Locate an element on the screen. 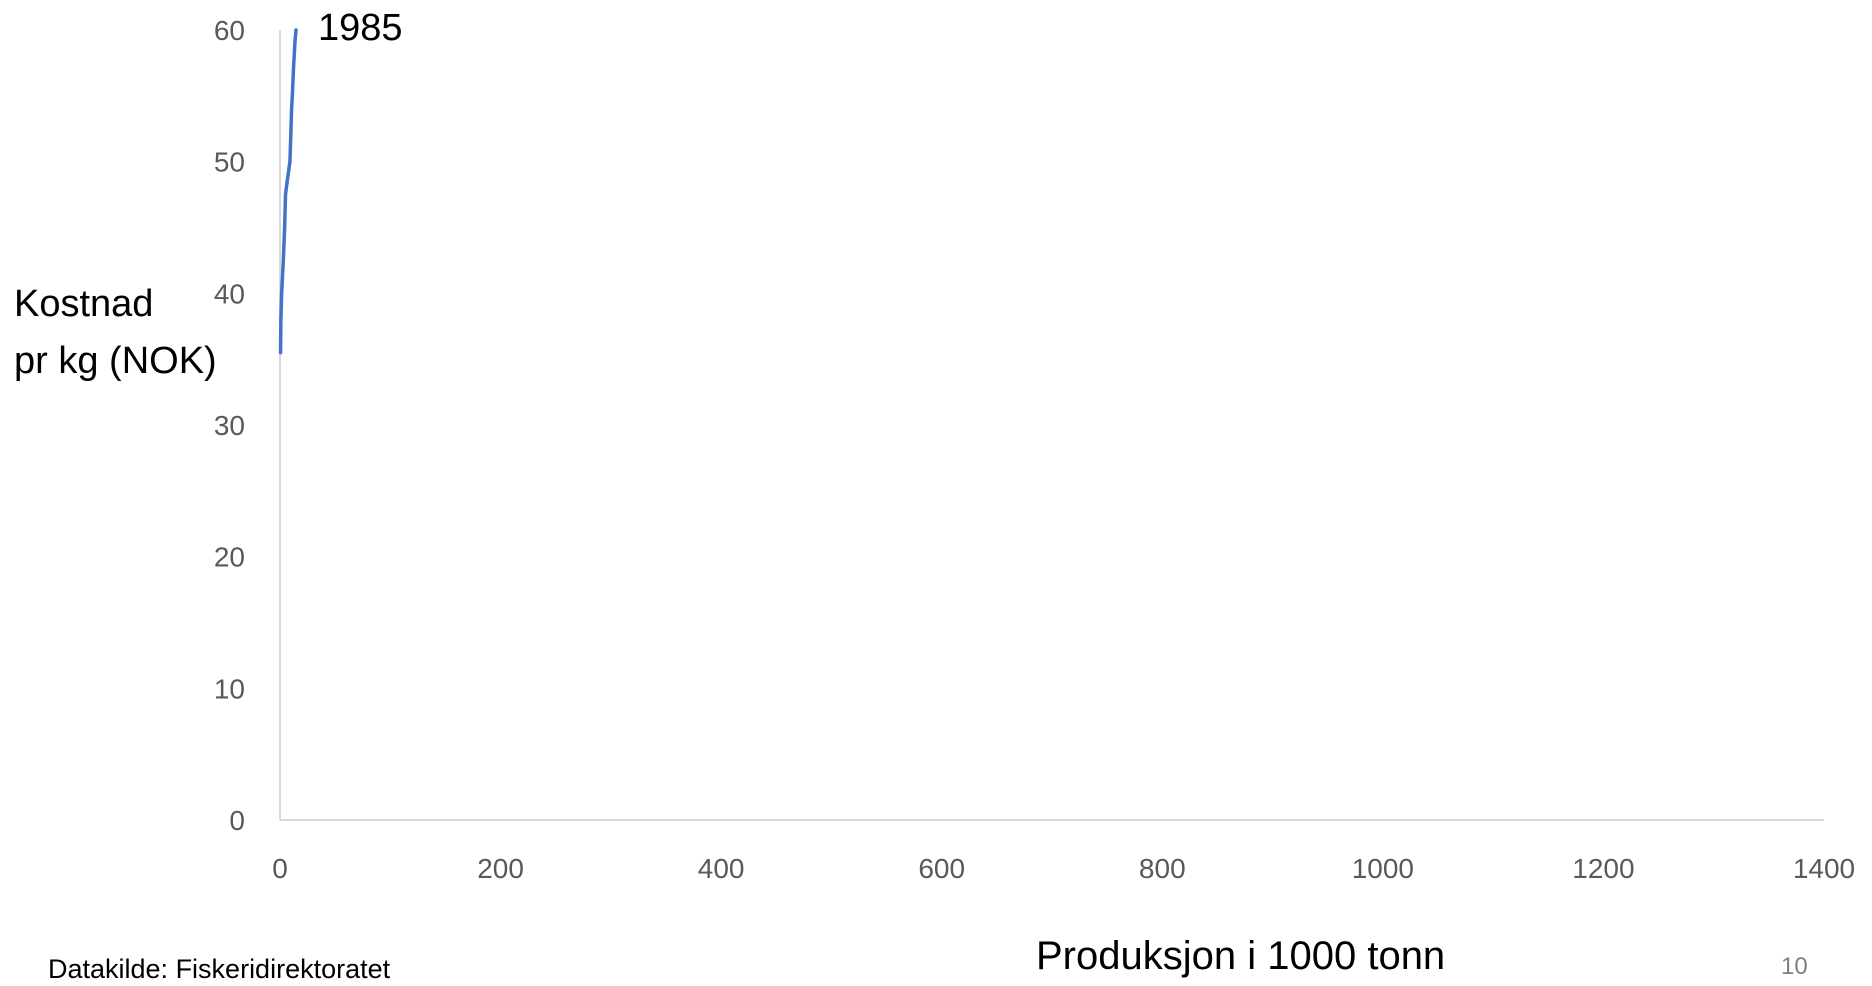  x-tick-label: 200 is located at coordinates (500, 868).